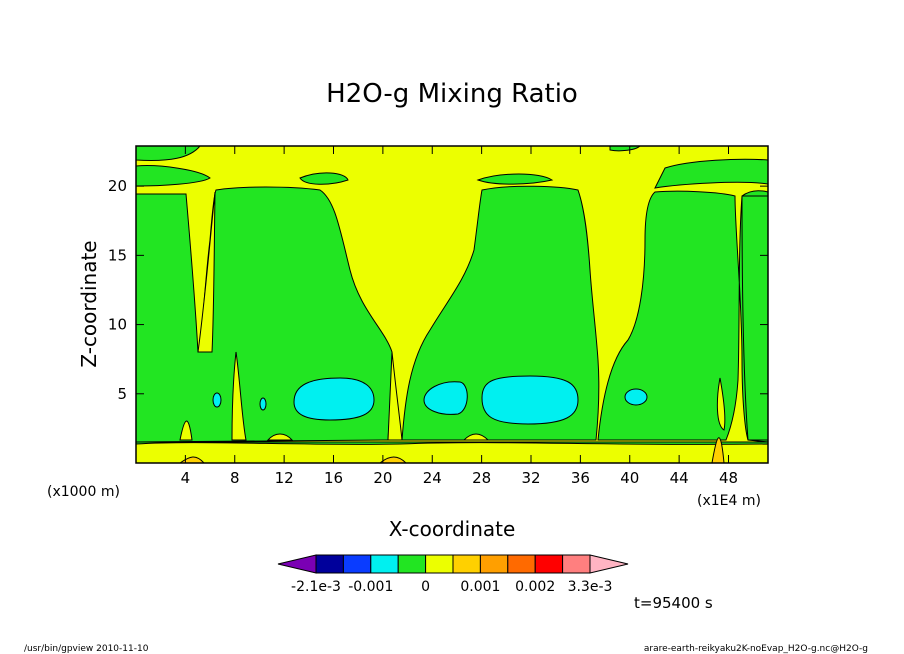  What do you see at coordinates (452, 529) in the screenshot?
I see `x-axis-label: X-coordinate` at bounding box center [452, 529].